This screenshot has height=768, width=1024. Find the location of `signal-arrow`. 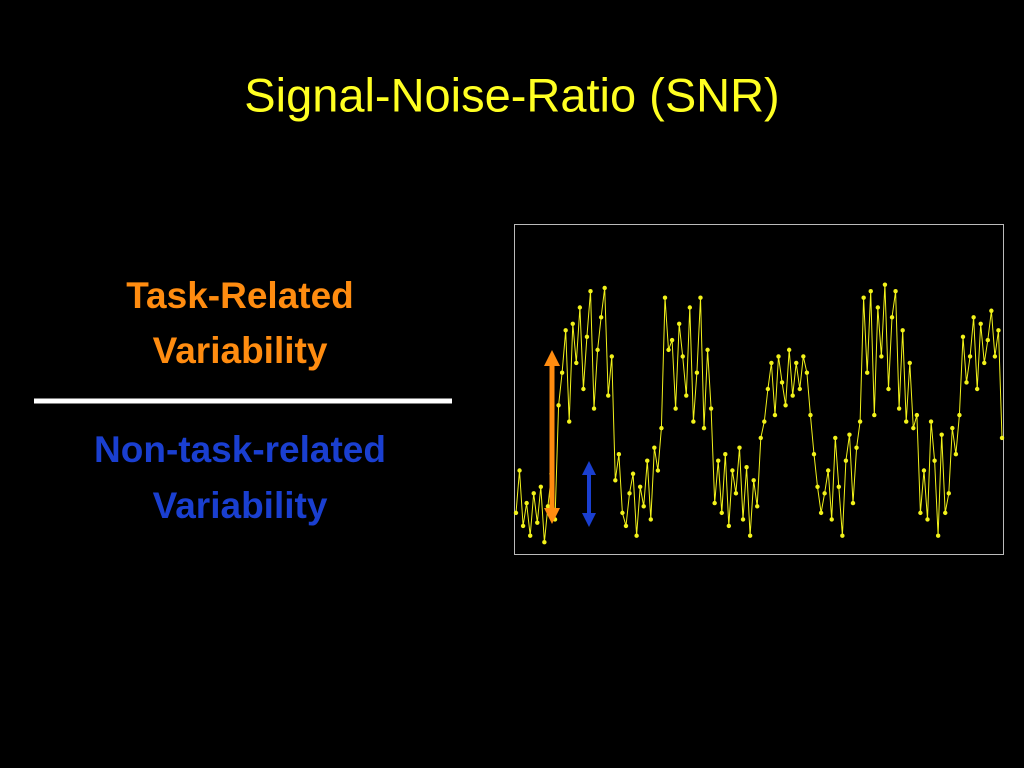

signal-arrow is located at coordinates (552, 437).